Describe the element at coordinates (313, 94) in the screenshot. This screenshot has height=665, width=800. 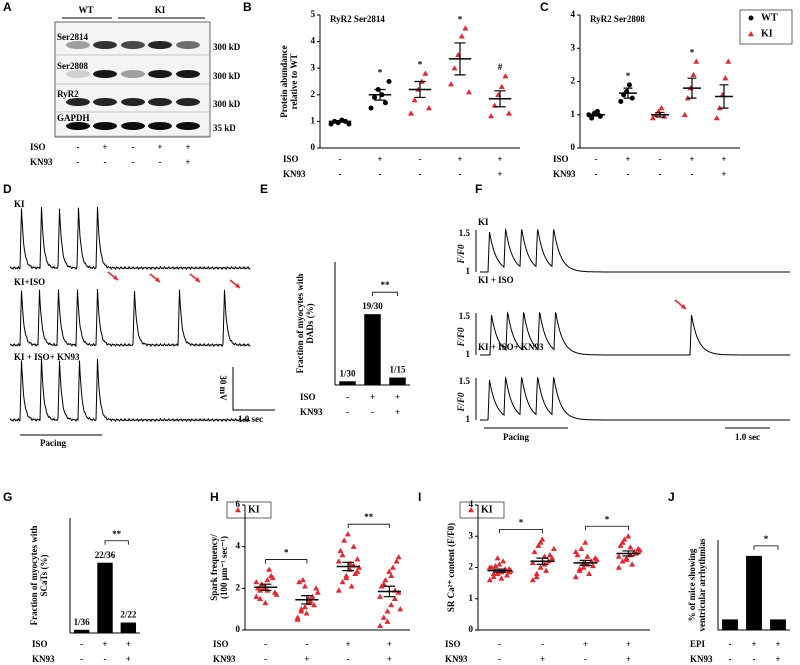
I see `y-tick-label: 2` at that location.